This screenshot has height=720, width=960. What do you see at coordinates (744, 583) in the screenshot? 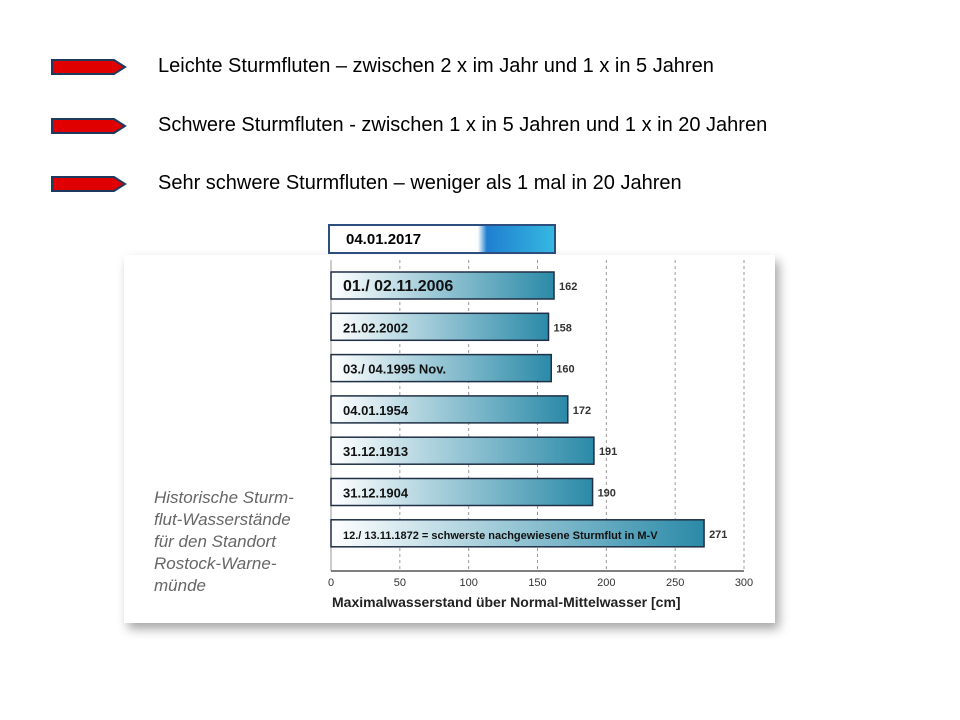
I see `x-tick-label: 300` at bounding box center [744, 583].